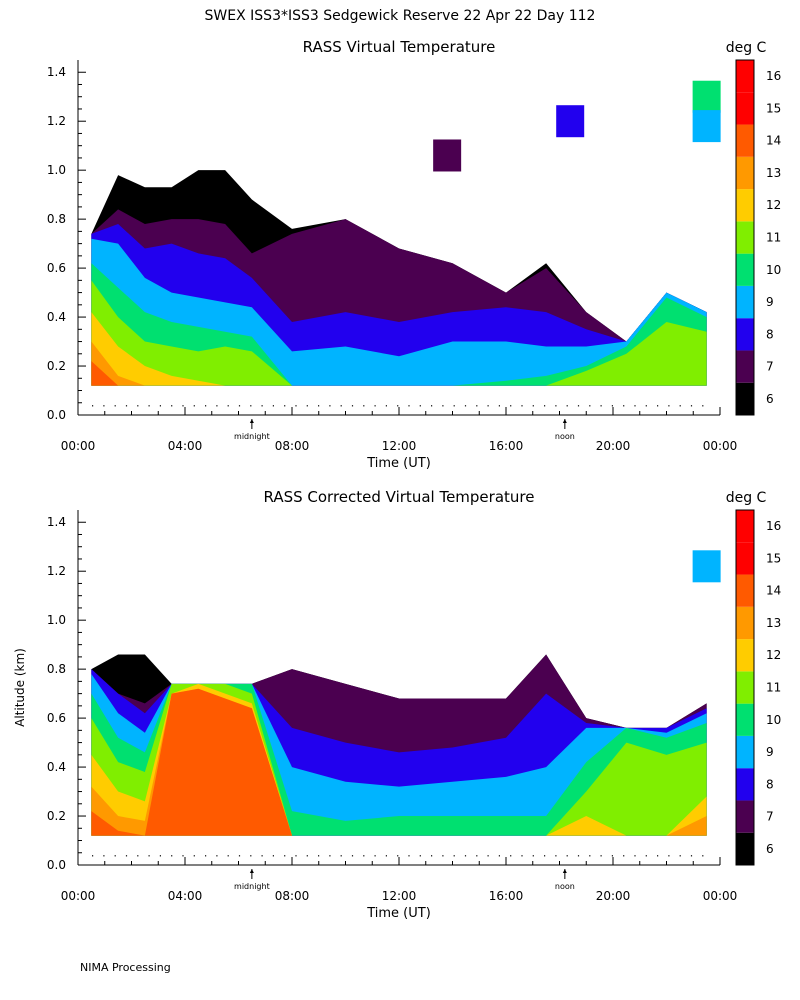 This screenshot has width=800, height=1000. I want to click on y-tick-label: 0.2, so click(56, 366).